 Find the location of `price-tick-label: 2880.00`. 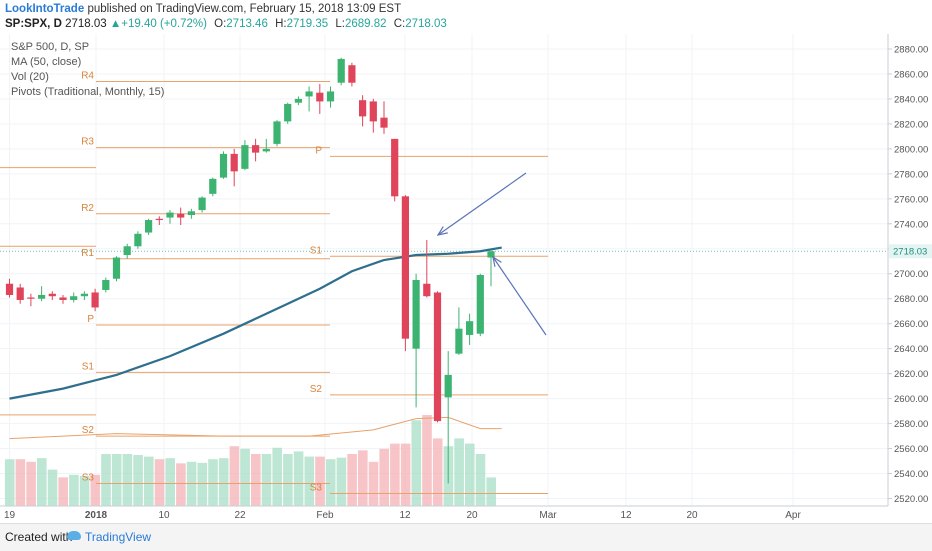

price-tick-label: 2880.00 is located at coordinates (911, 49).